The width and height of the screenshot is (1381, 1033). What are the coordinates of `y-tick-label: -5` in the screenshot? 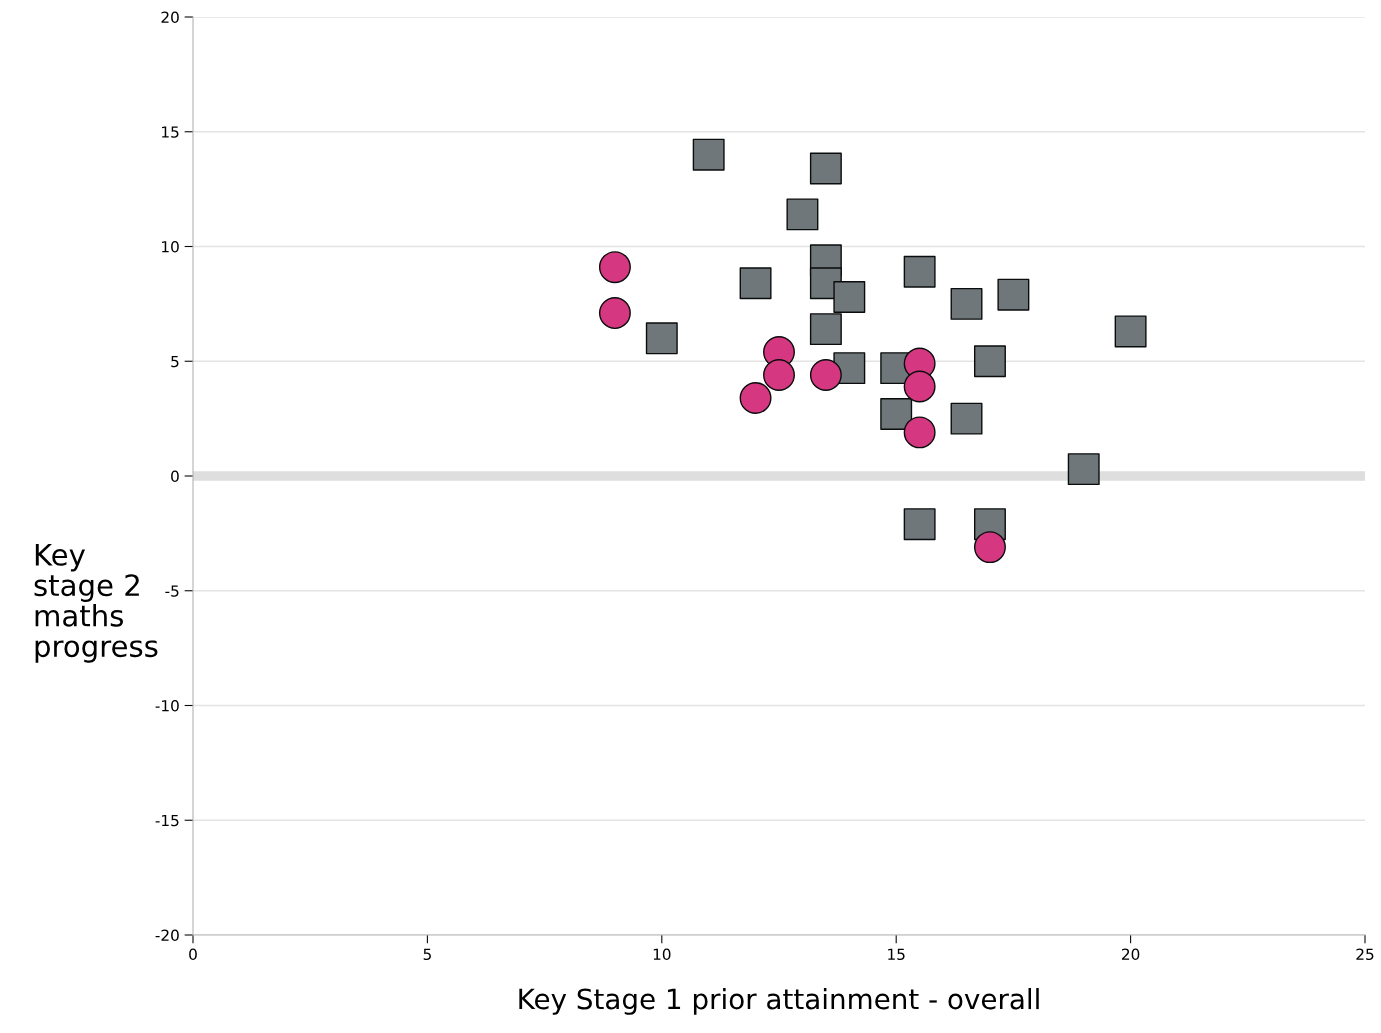 It's located at (172, 591).